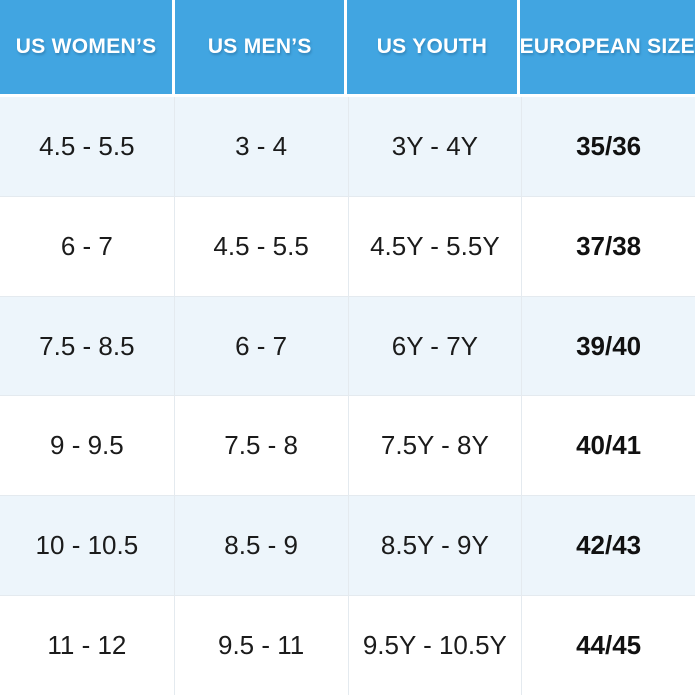 The image size is (695, 695). I want to click on table-row: 4.5 - 5.5 3 - 4 3Y - 4Y 35/36, so click(347, 146).